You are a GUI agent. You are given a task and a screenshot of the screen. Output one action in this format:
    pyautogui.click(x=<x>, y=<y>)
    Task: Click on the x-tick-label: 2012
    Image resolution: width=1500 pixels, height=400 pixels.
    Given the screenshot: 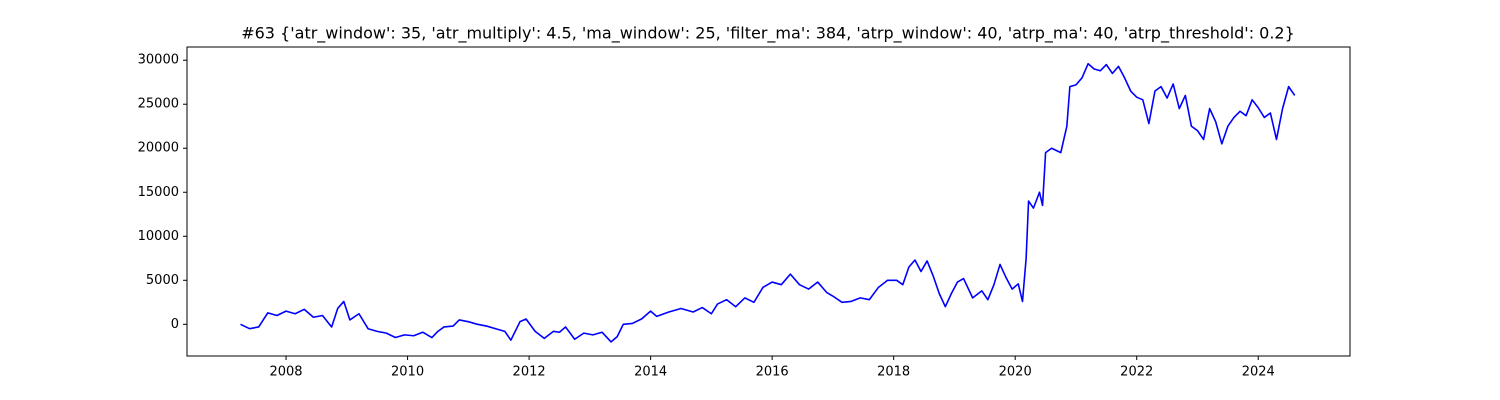 What is the action you would take?
    pyautogui.click(x=529, y=372)
    